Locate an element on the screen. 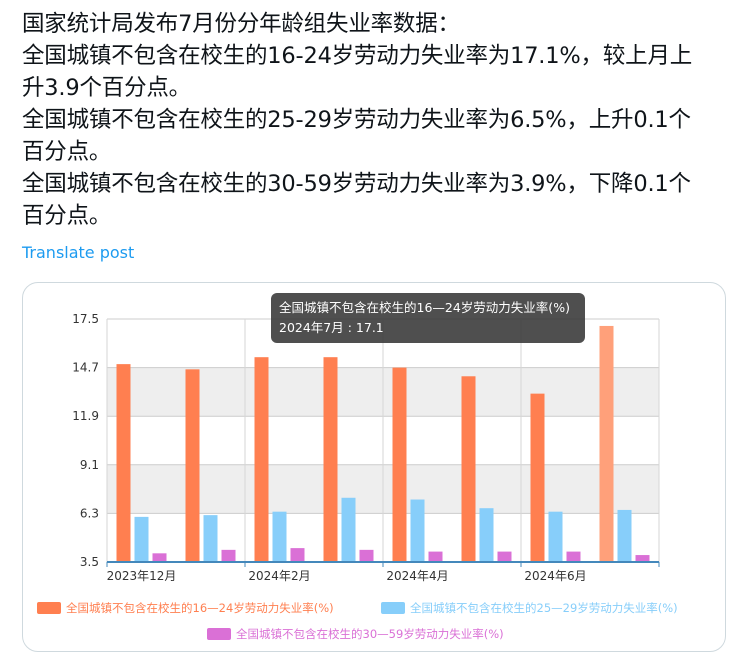  x-tick-label: 2023年12月 is located at coordinates (142, 576).